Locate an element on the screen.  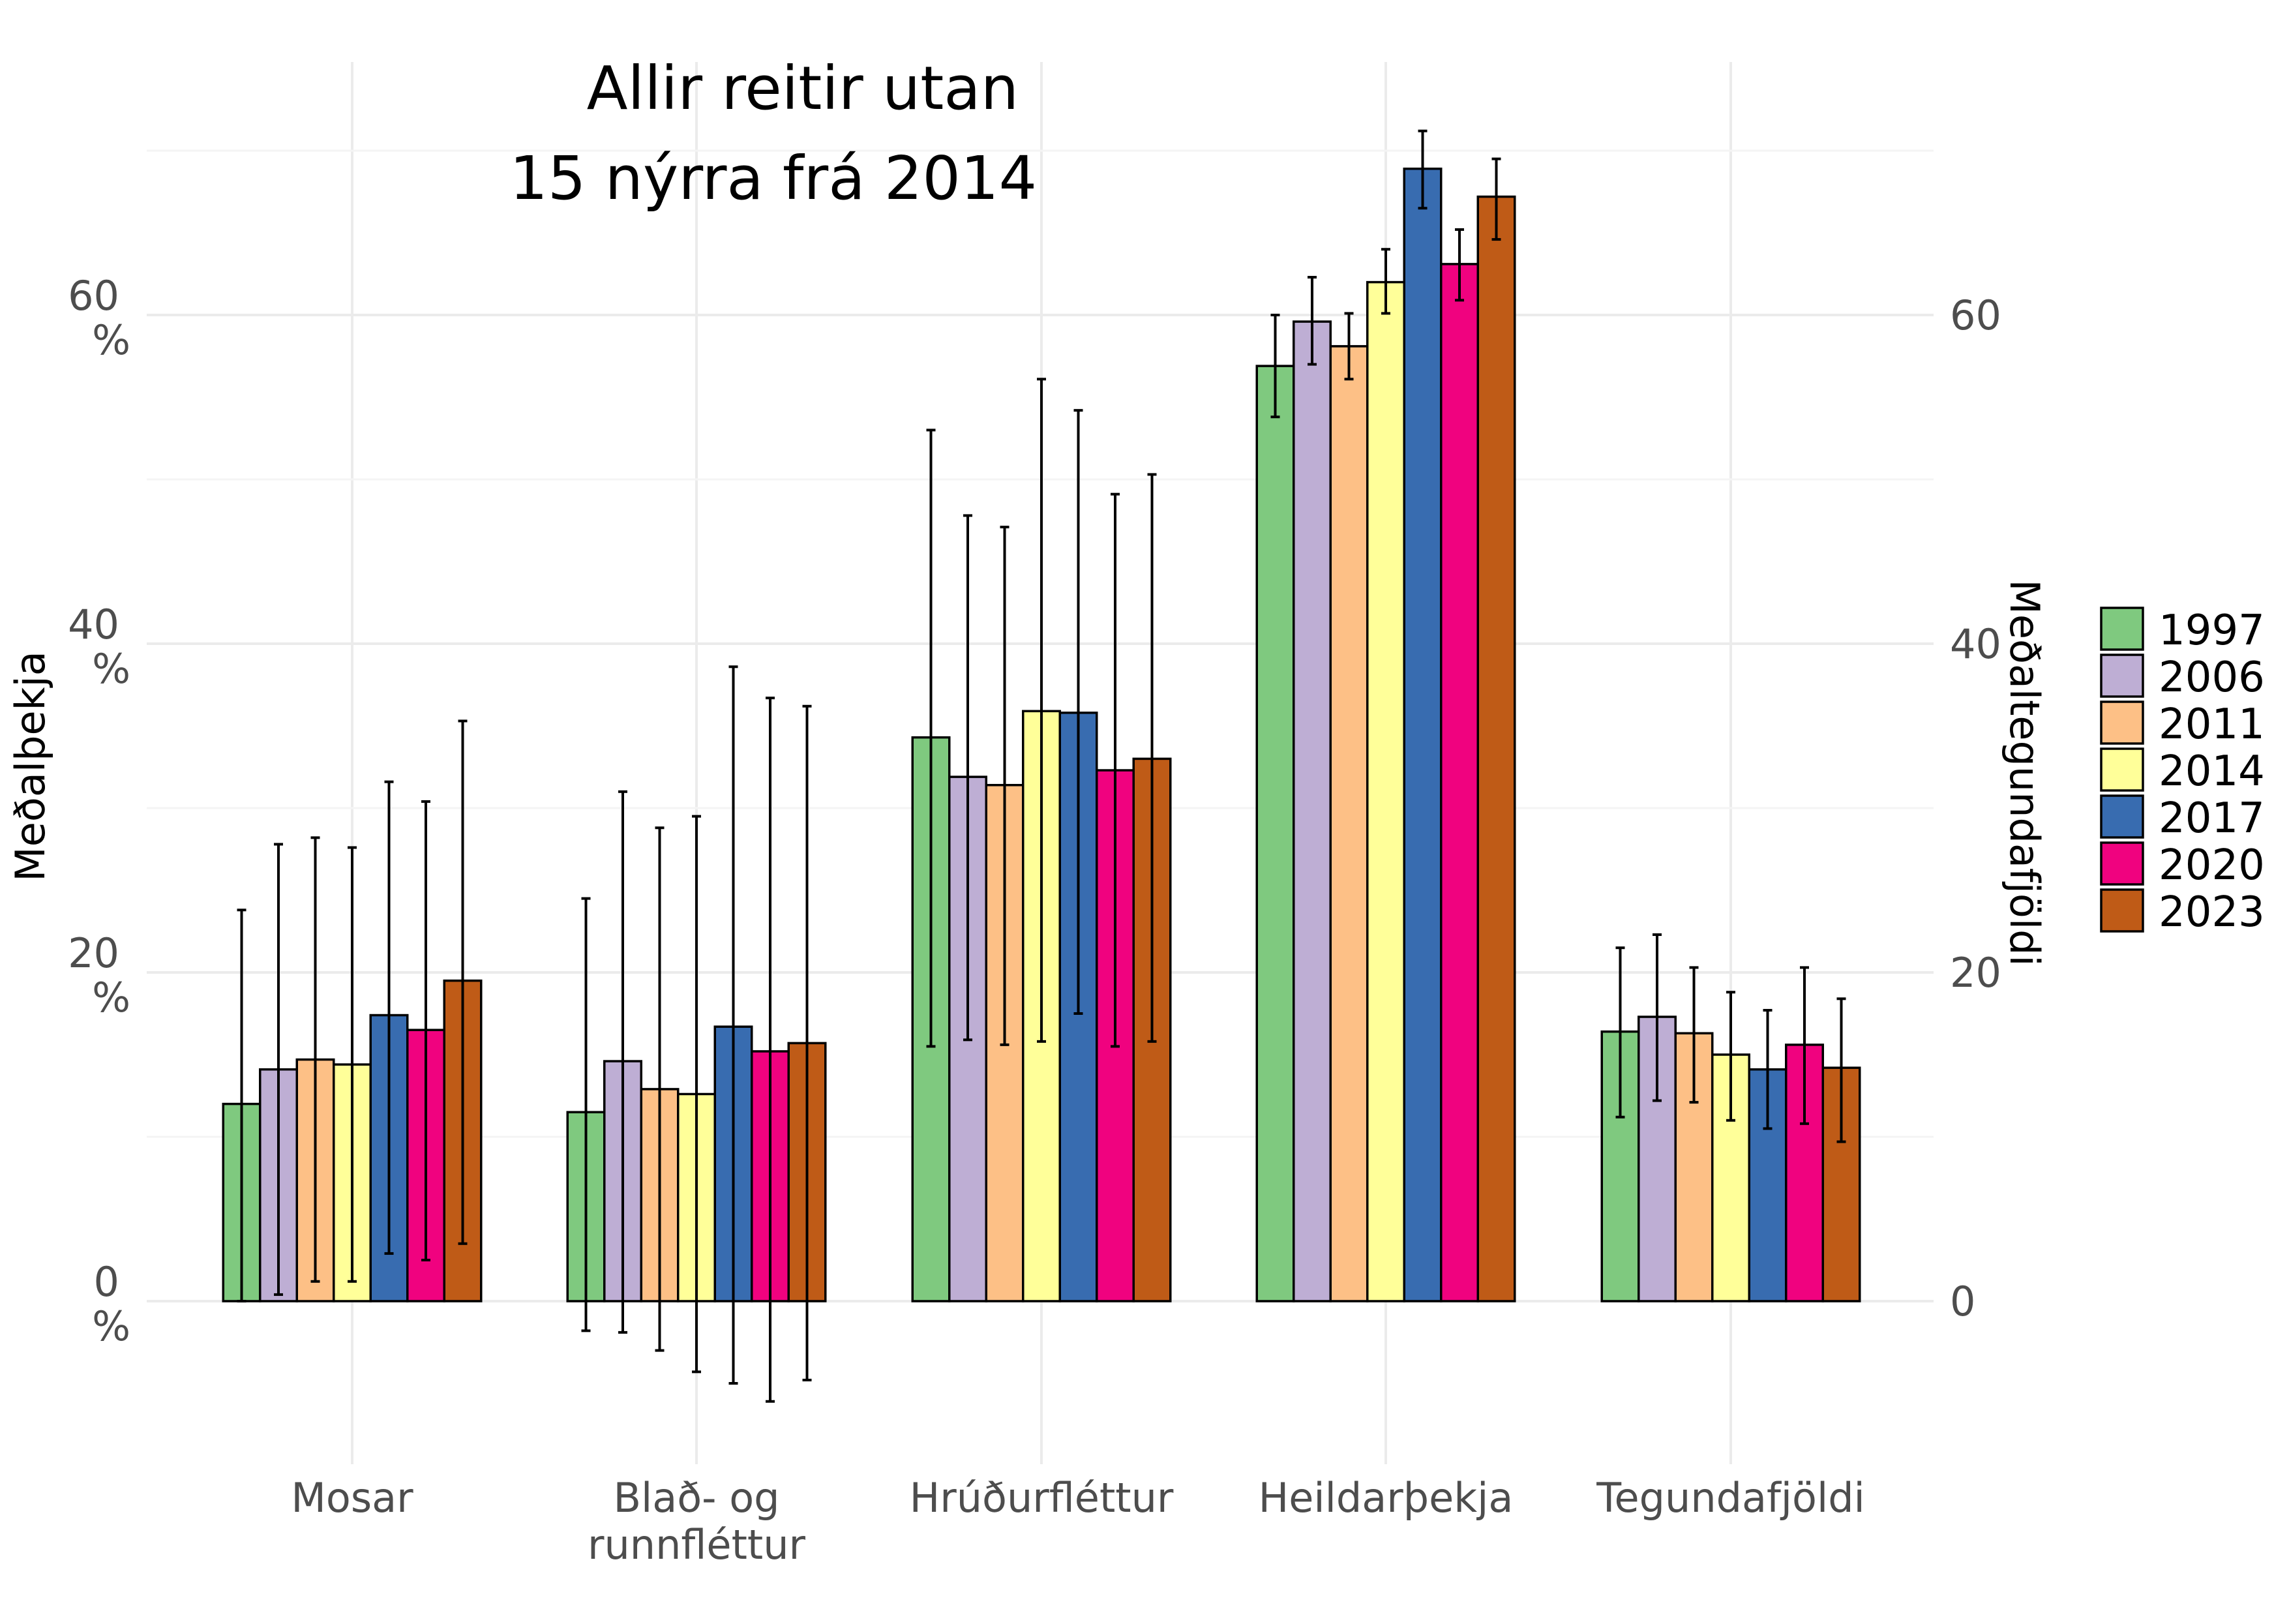
legend-item-2011: 2011 is located at coordinates (2182, 724).